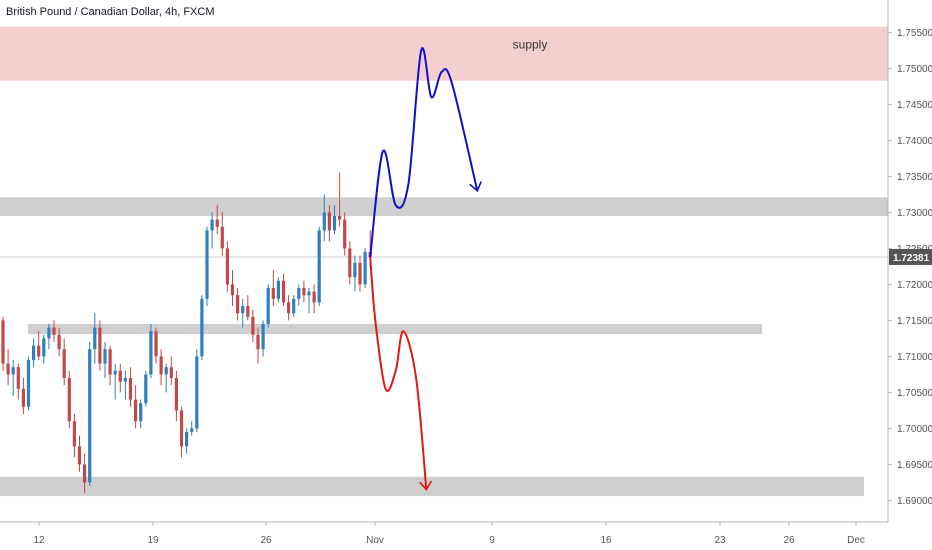 The image size is (932, 550). Describe the element at coordinates (530, 45) in the screenshot. I see `annotation-labels-layer: supply` at that location.